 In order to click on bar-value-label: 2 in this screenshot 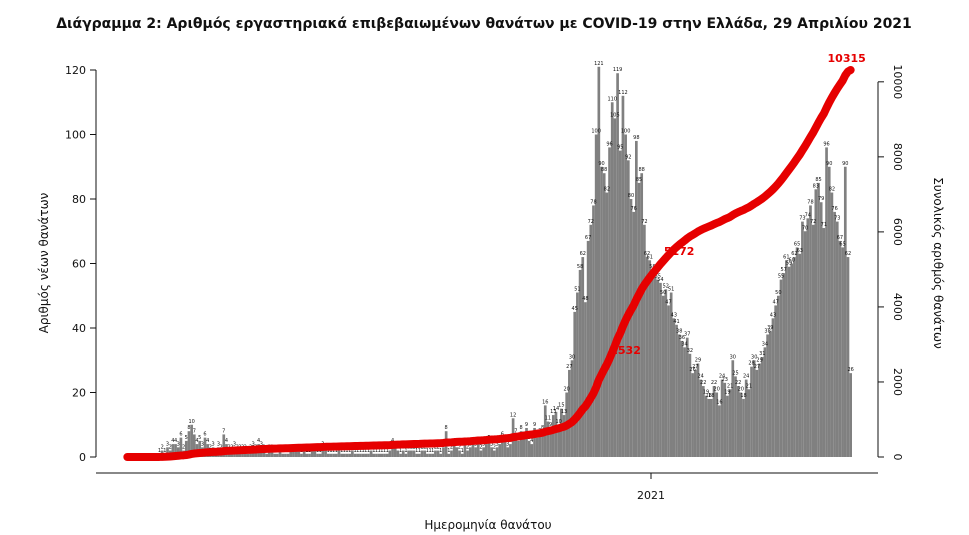, I will do `click(162, 448)`.